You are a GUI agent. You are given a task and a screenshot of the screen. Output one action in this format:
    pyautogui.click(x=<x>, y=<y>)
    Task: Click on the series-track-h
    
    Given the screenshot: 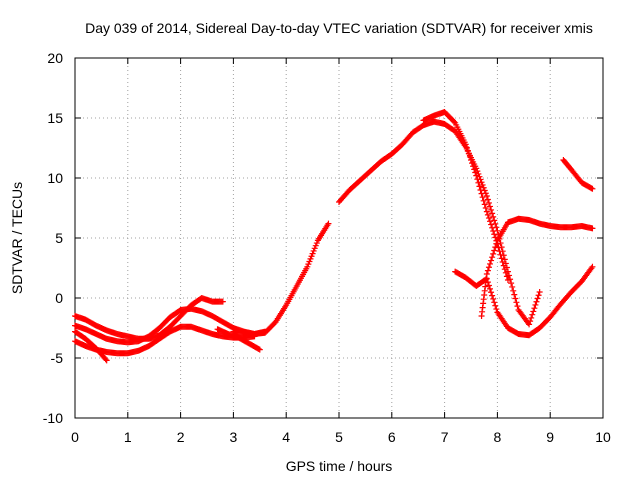 What is the action you would take?
    pyautogui.click(x=465, y=196)
    